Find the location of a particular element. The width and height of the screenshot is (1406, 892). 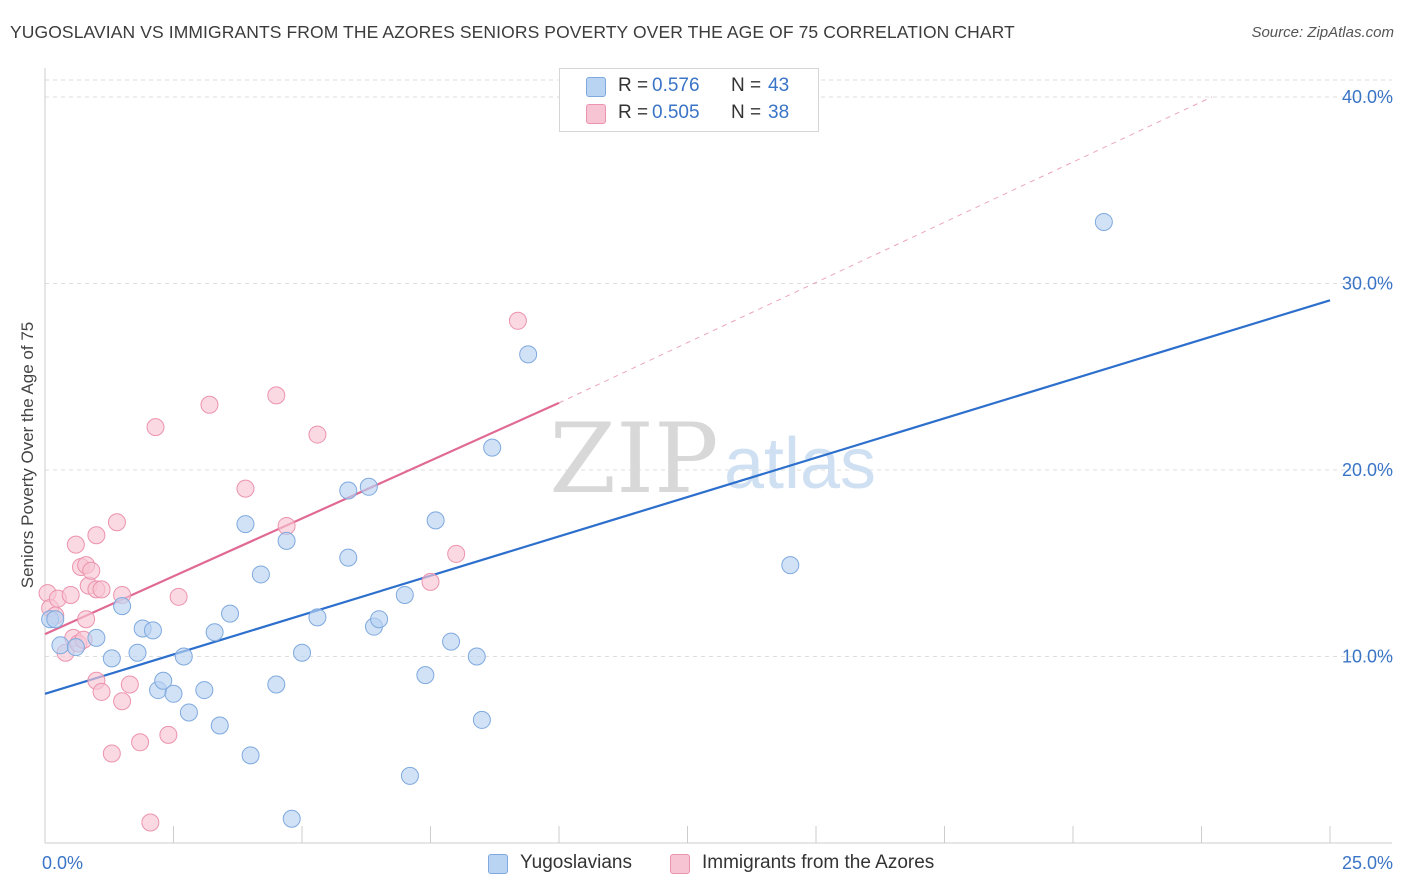

legend-n-value: 38 is located at coordinates (779, 112).